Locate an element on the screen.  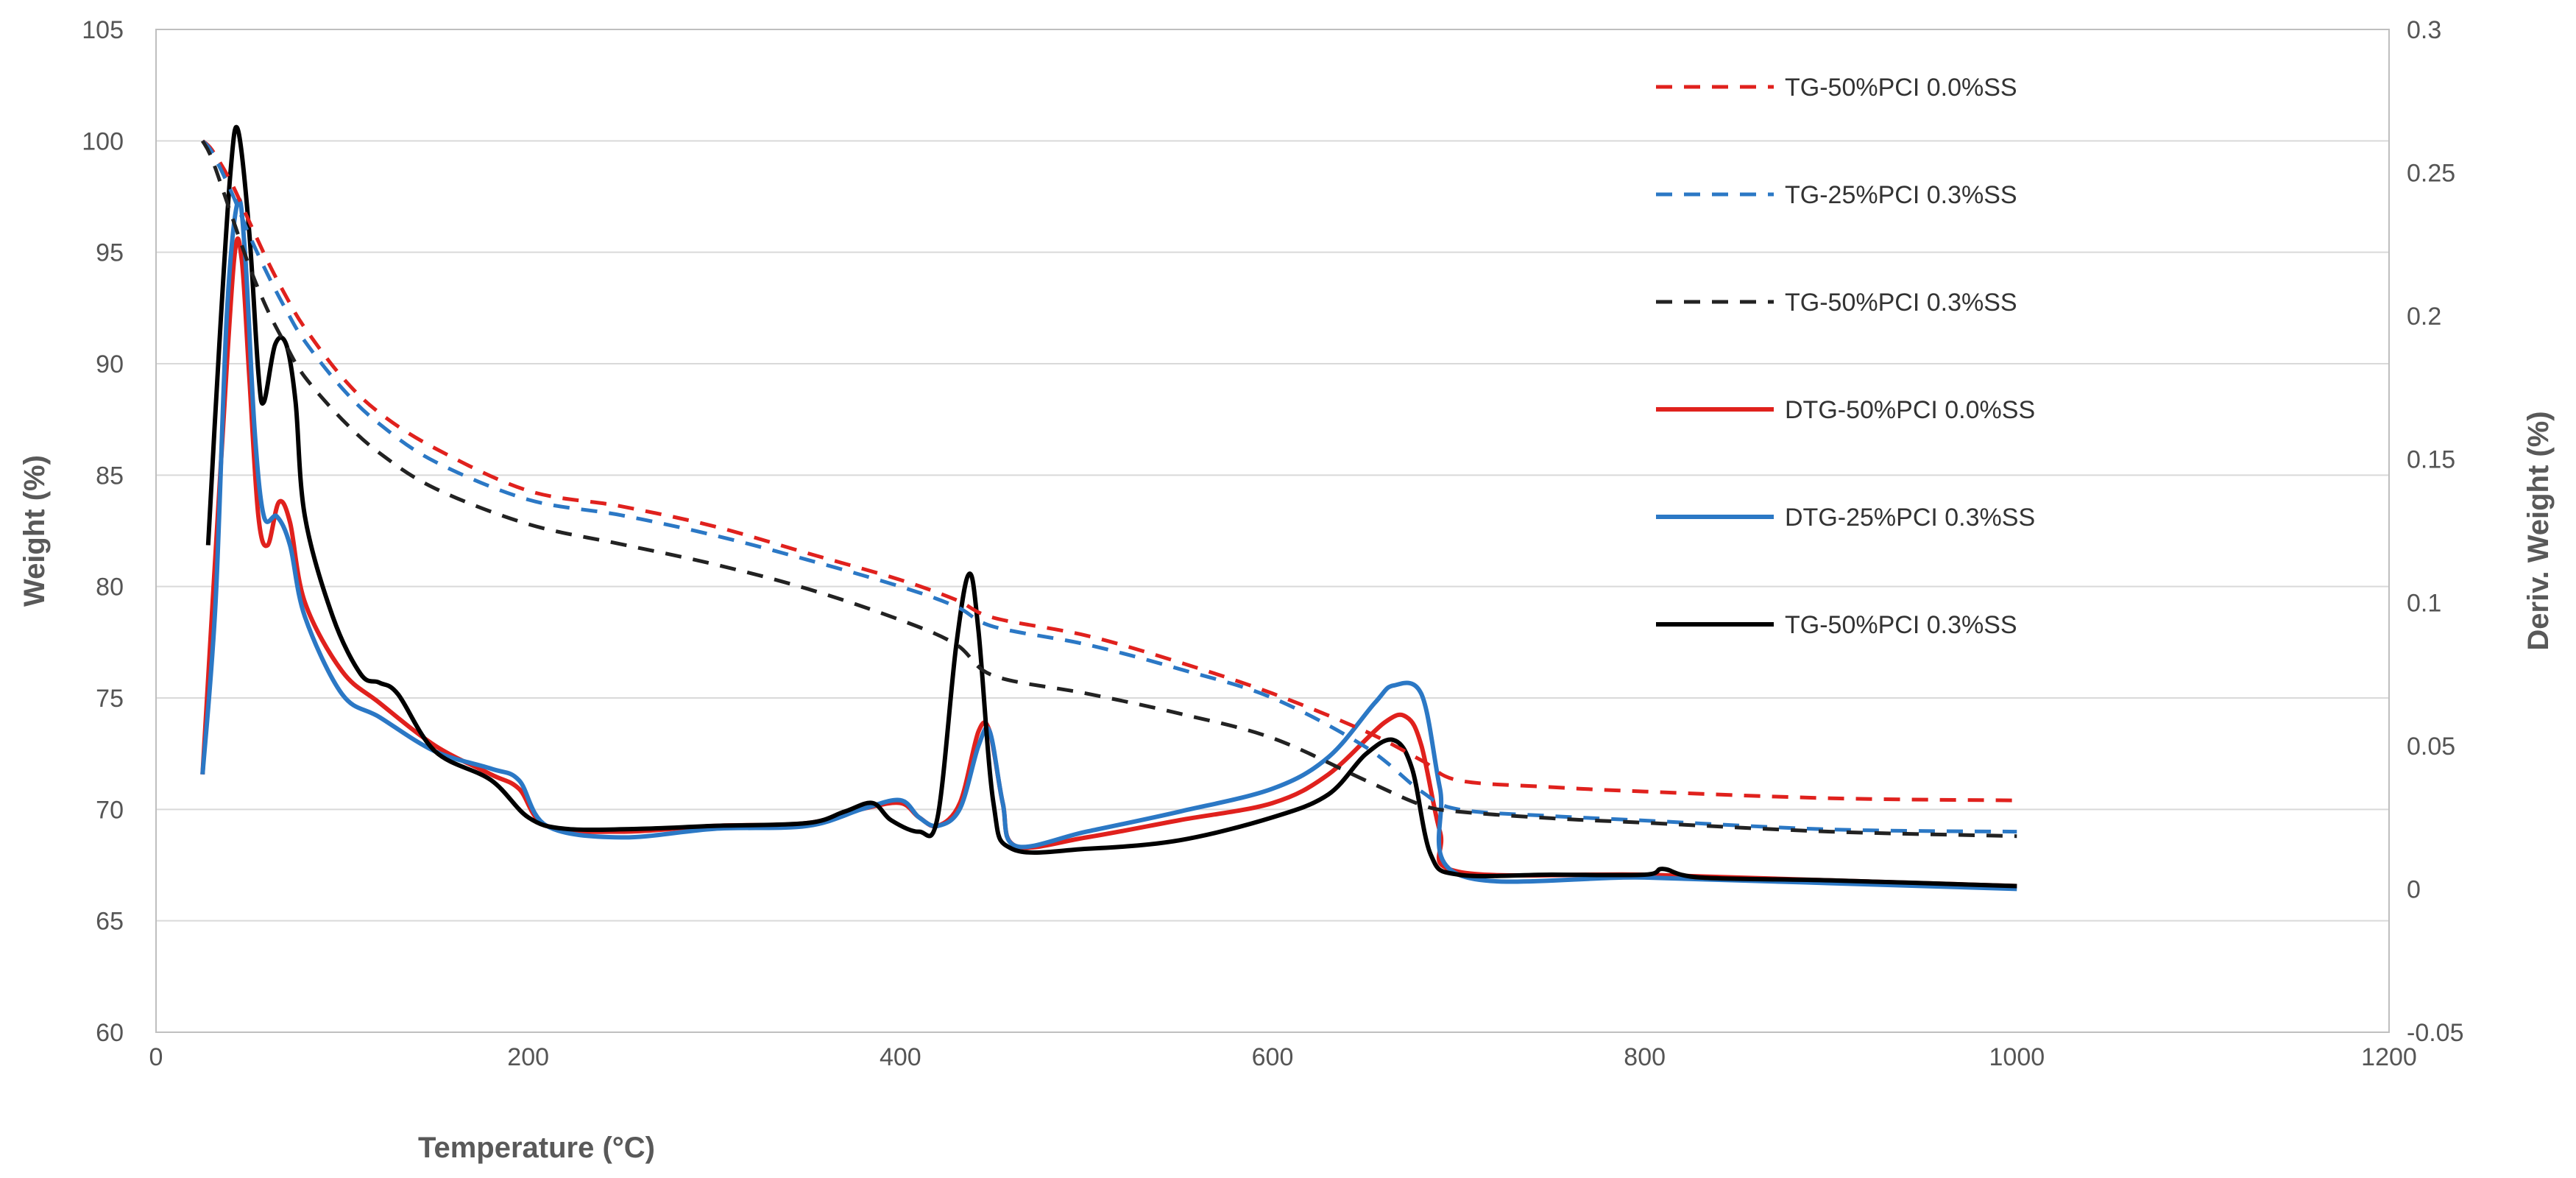
x-axis-title: Temperature (°C) is located at coordinates (536, 1148).